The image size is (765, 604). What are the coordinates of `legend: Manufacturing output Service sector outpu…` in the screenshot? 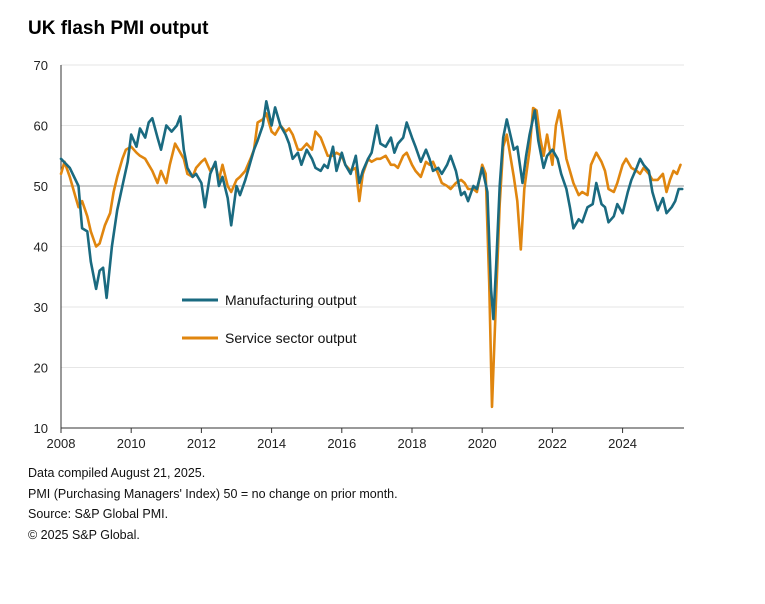 It's located at (269, 319).